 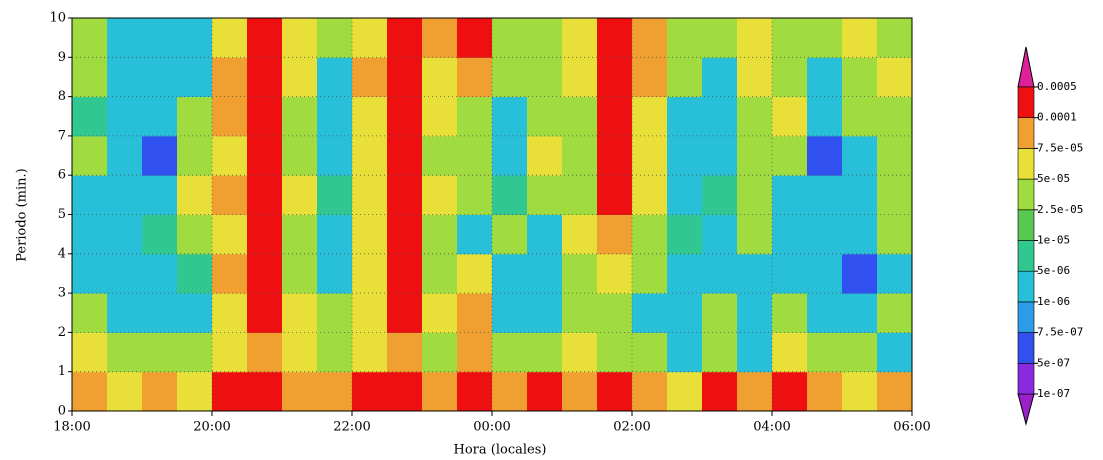 I want to click on y-tick-label: 4, so click(x=62, y=253).